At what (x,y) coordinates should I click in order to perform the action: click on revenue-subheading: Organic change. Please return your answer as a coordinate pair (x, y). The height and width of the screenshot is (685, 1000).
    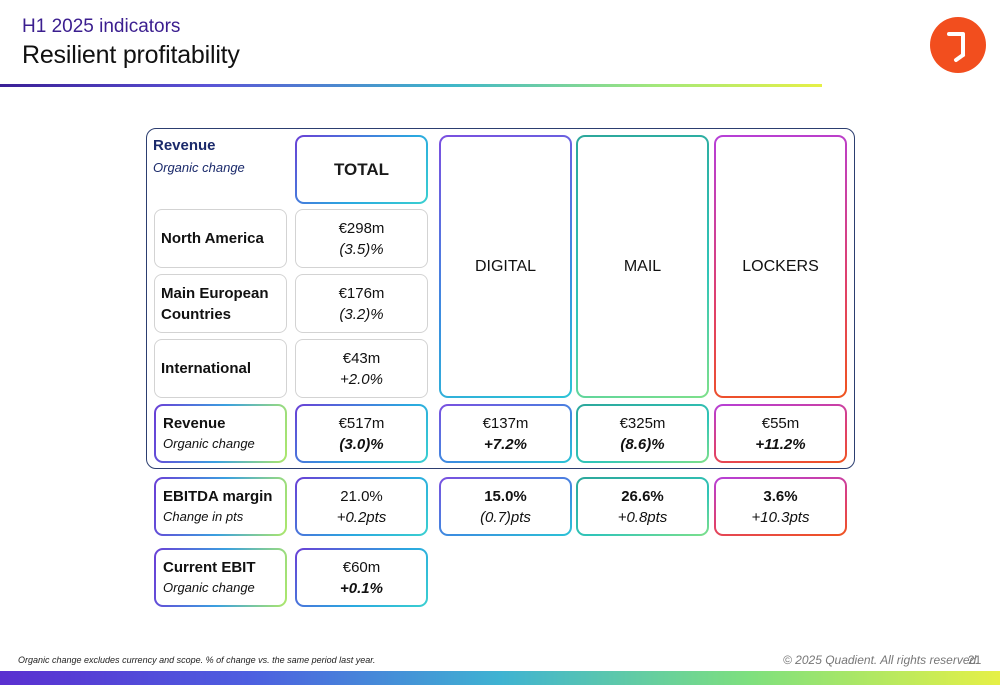
    Looking at the image, I should click on (199, 167).